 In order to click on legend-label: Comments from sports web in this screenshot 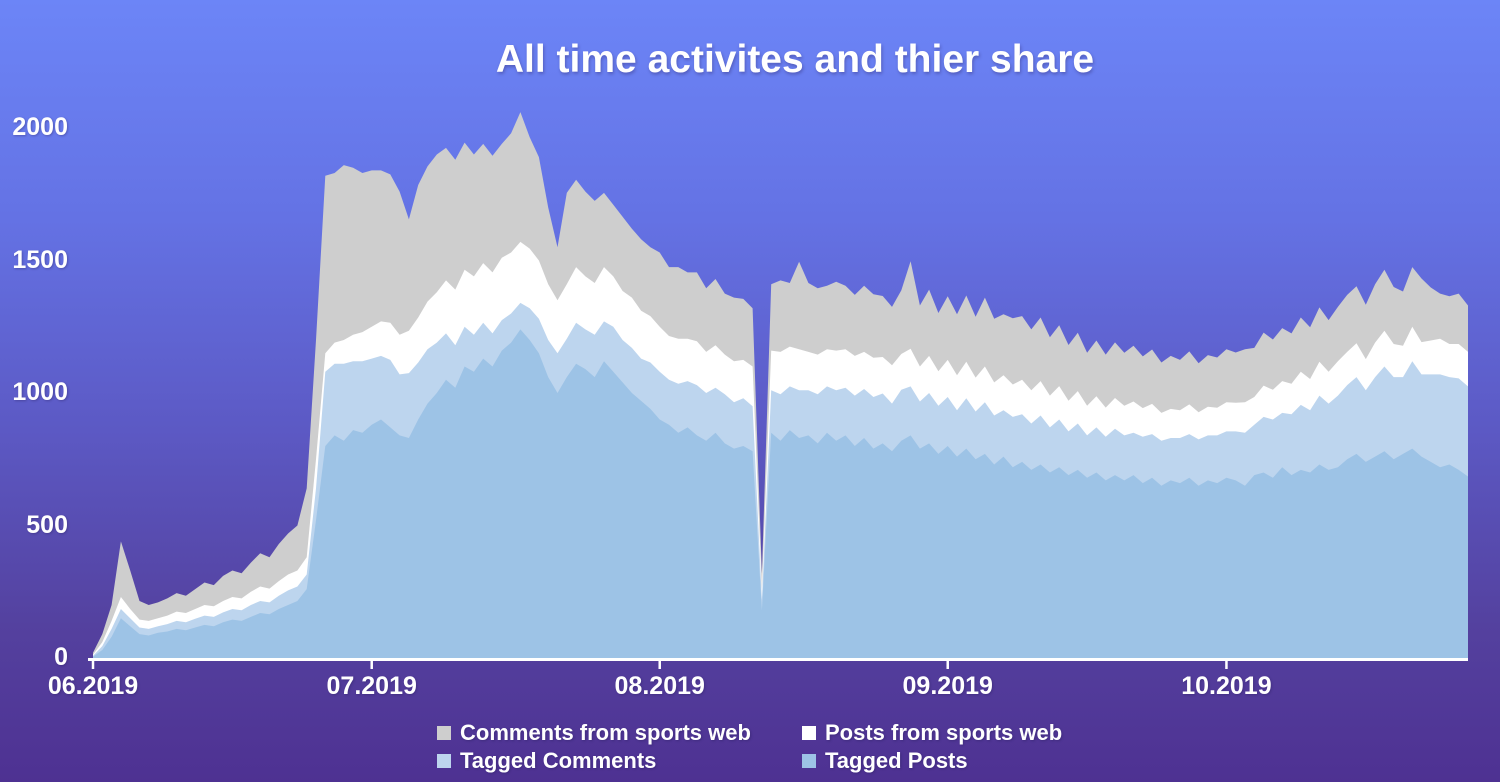, I will do `click(605, 732)`.